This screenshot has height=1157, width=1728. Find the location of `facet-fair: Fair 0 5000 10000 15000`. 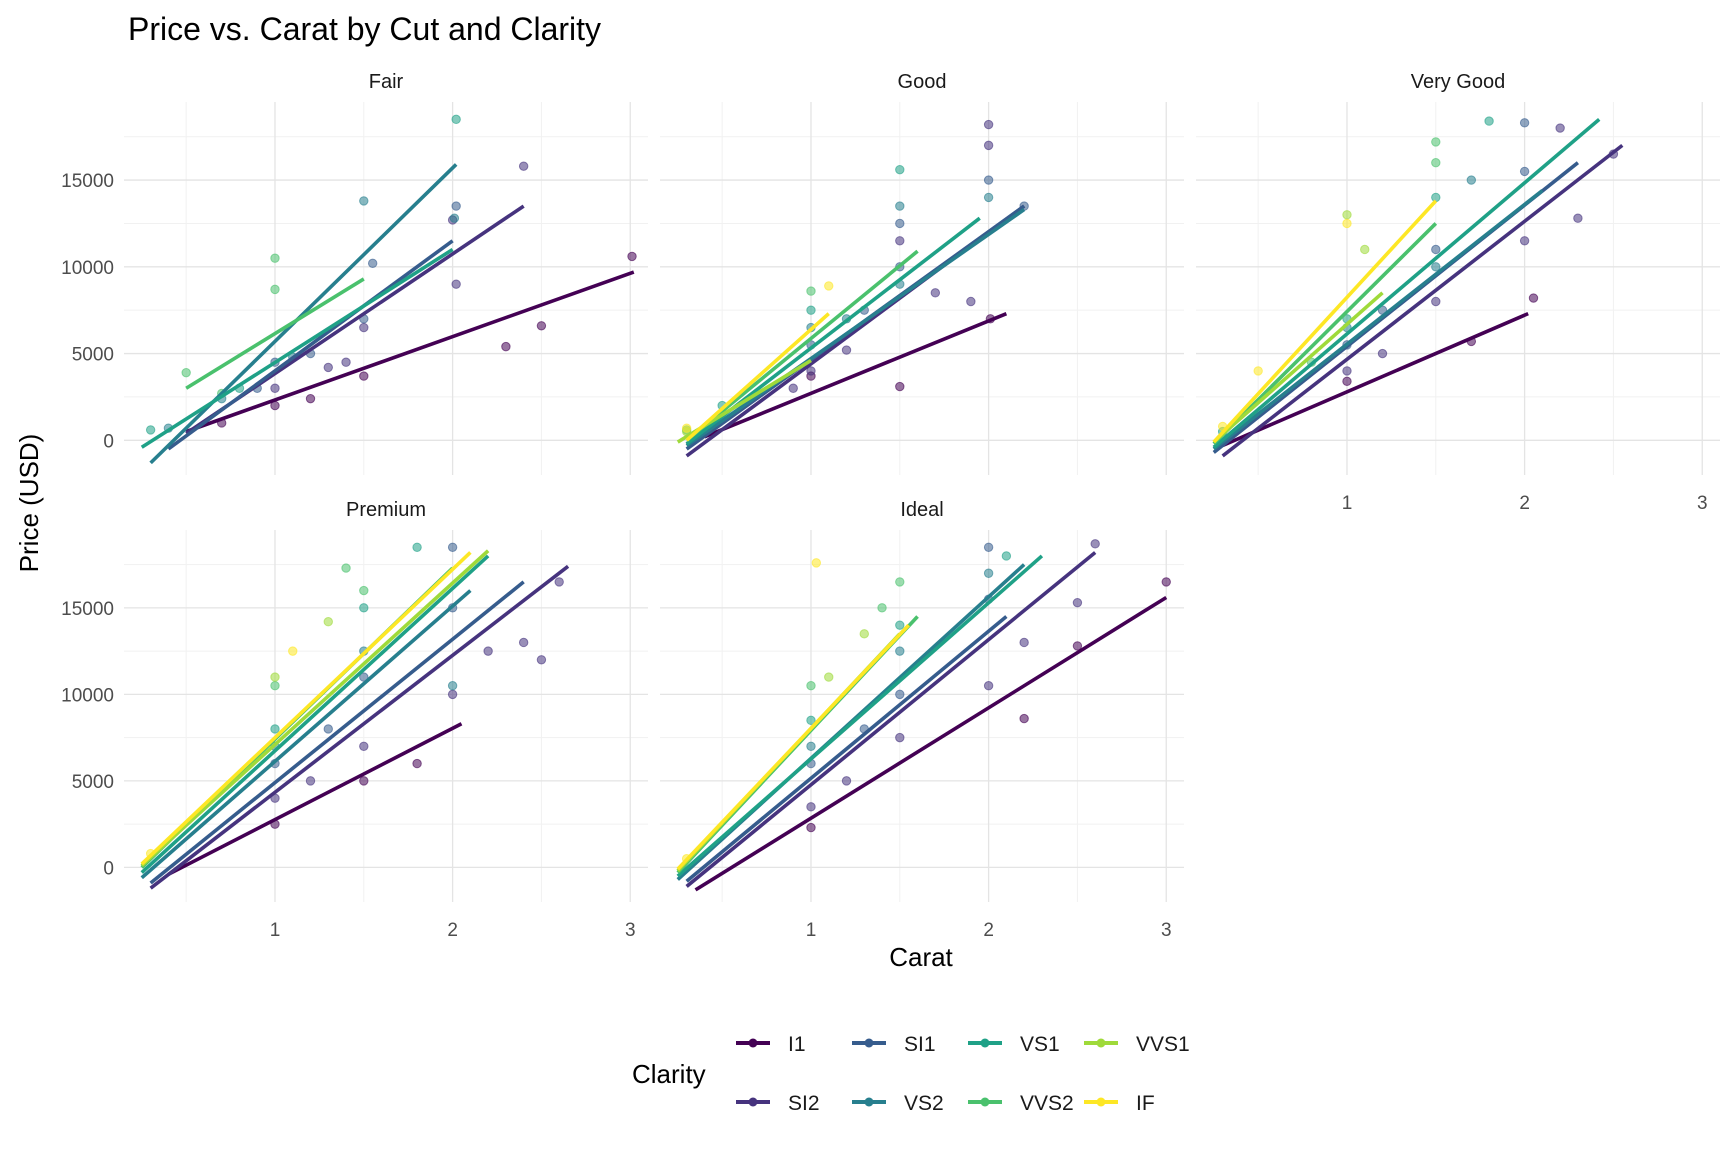

facet-fair: Fair 0 5000 10000 15000 is located at coordinates (354, 273).